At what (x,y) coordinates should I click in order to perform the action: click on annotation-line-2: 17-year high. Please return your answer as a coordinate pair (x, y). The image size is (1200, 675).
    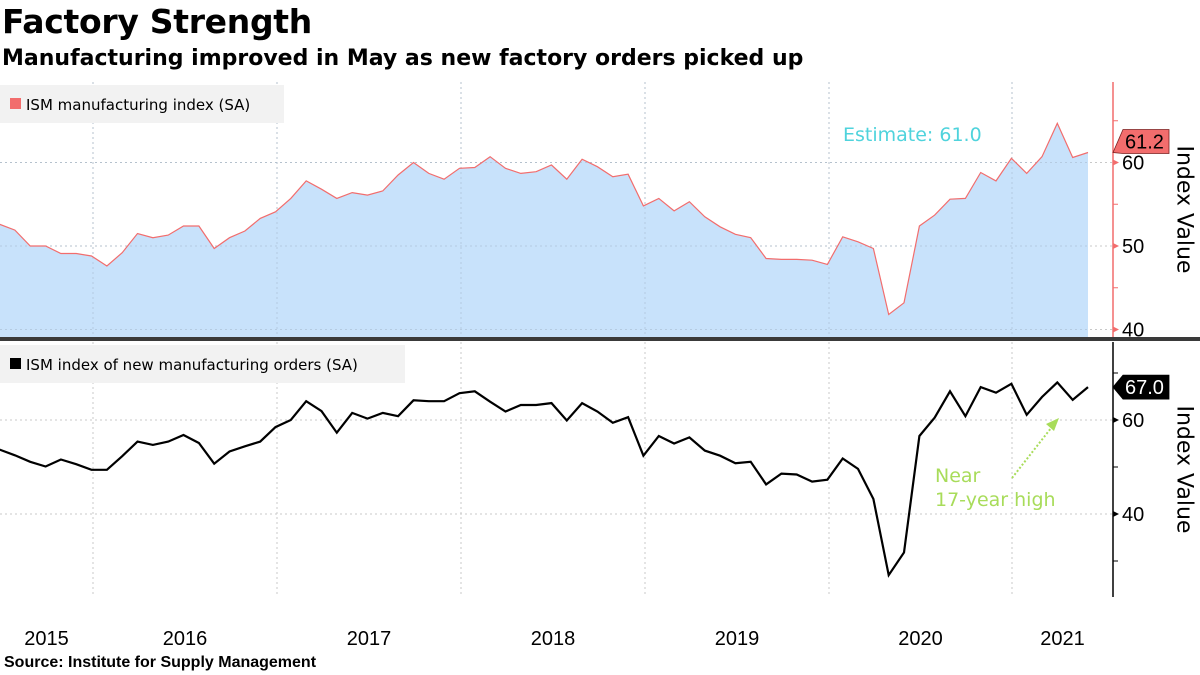
    Looking at the image, I should click on (995, 500).